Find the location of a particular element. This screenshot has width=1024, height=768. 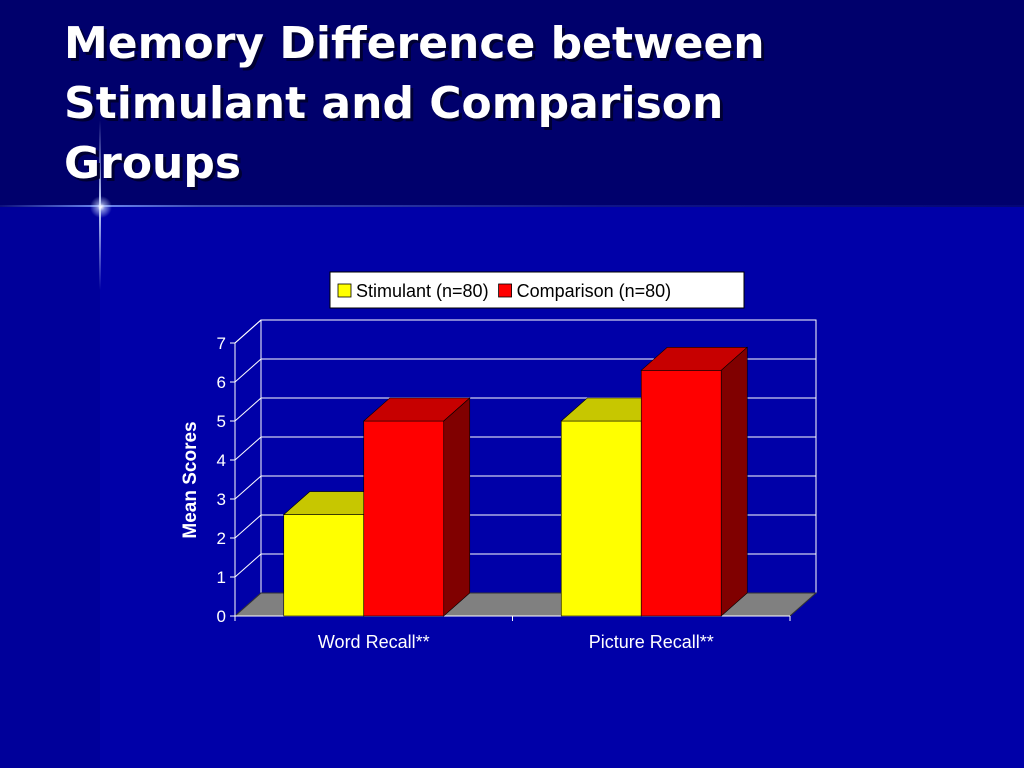

wall-edge is located at coordinates (248, 331).